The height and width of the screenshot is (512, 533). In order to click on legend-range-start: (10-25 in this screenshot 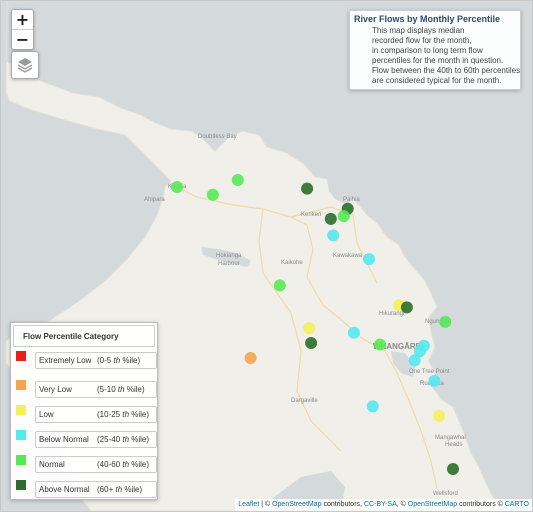, I will do `click(109, 414)`.